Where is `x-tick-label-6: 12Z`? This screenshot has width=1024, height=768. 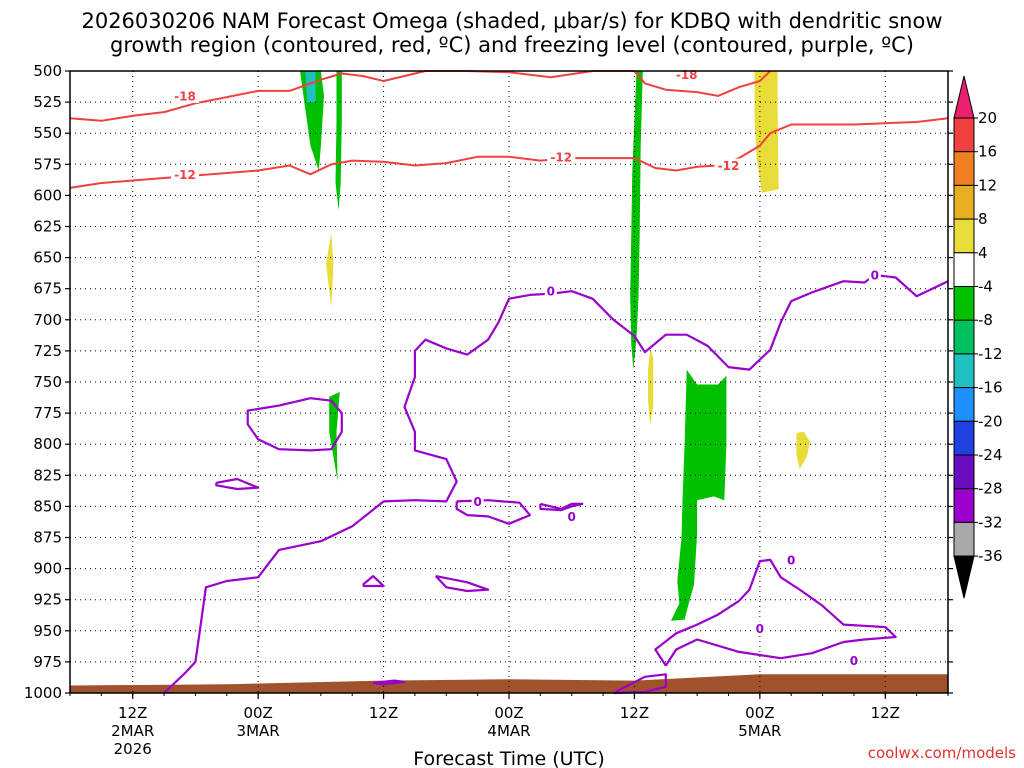 x-tick-label-6: 12Z is located at coordinates (132, 713).